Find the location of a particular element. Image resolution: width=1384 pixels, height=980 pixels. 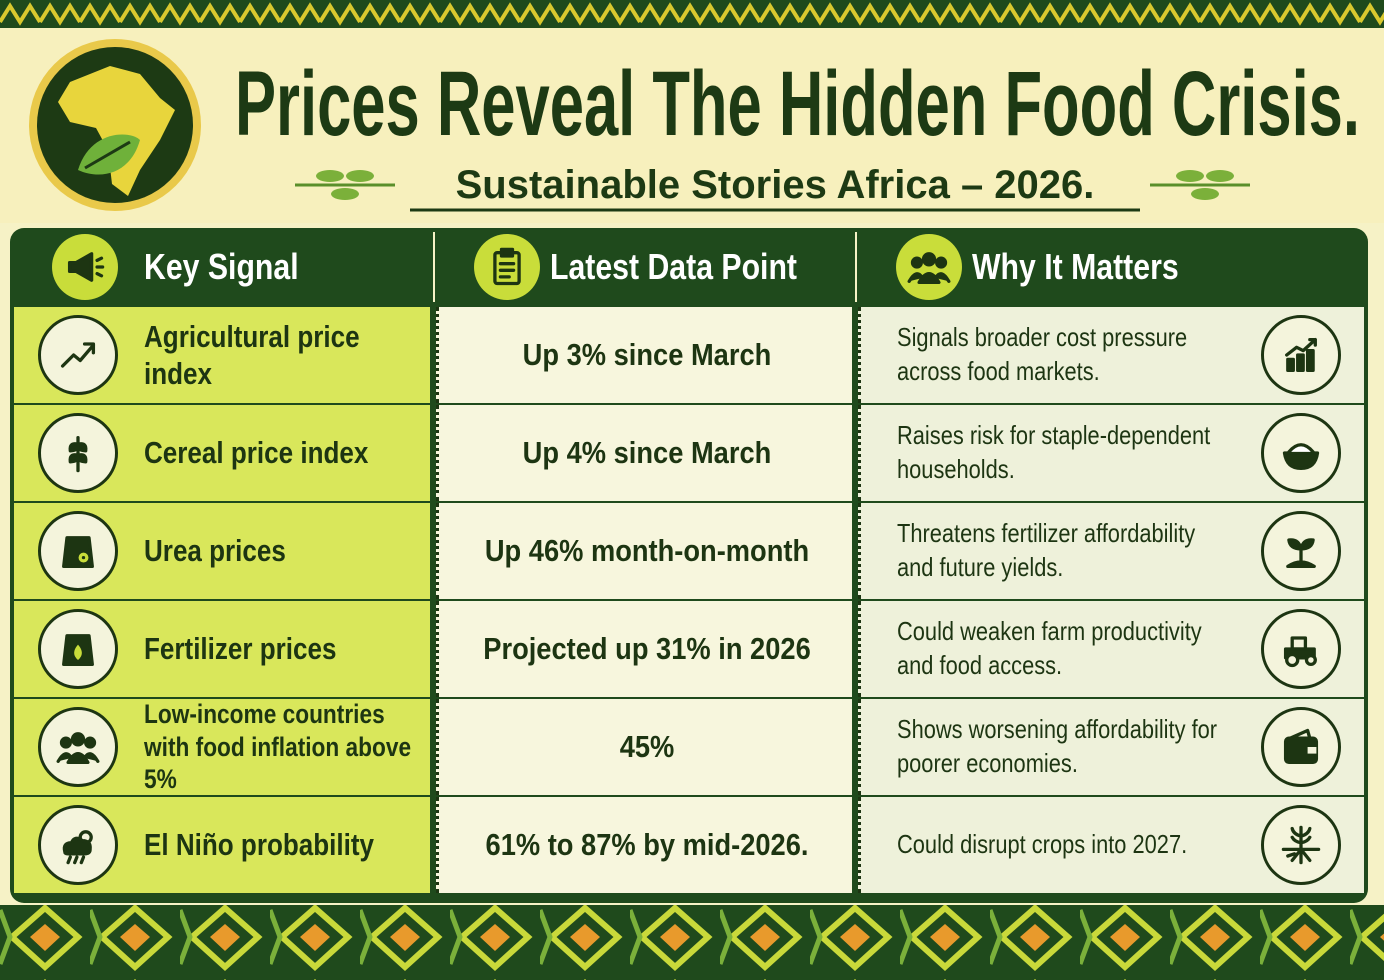

table-cell: 45% is located at coordinates (644, 747).